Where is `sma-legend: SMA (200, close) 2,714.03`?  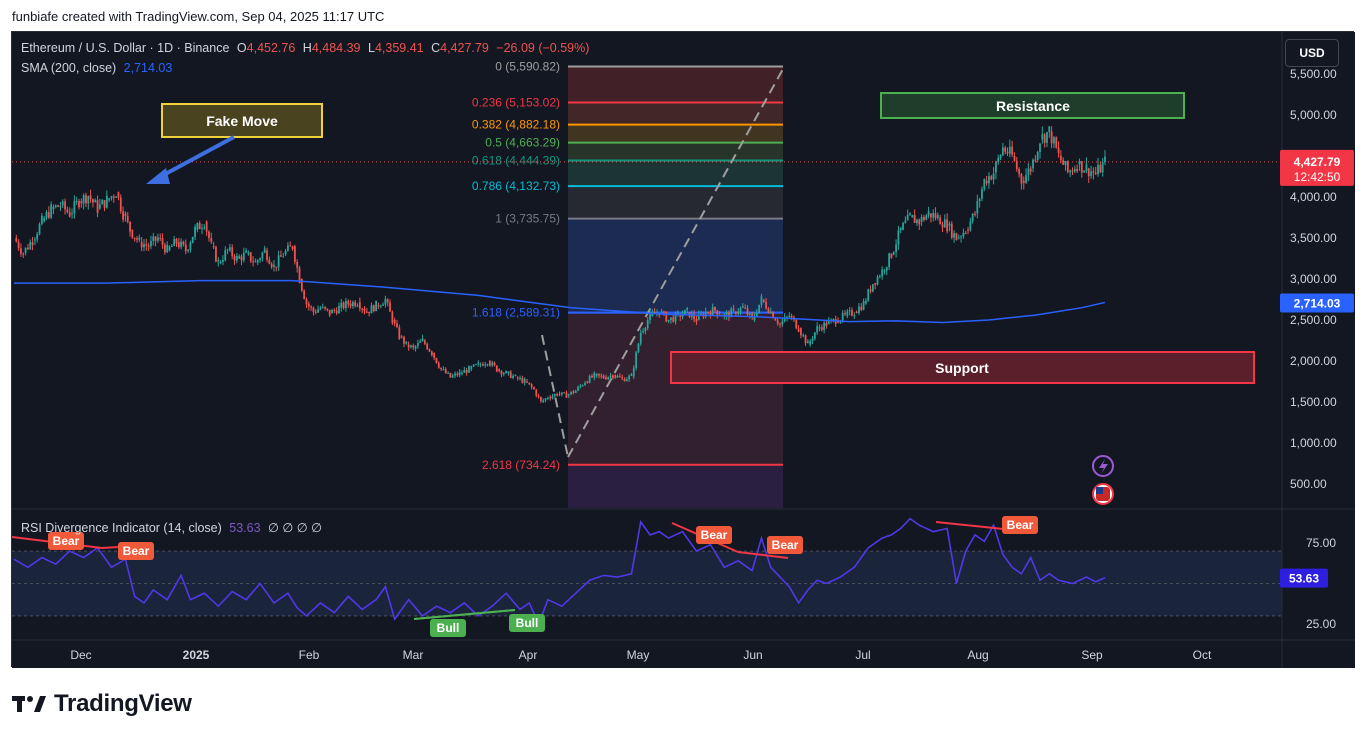
sma-legend: SMA (200, close) 2,714.03 is located at coordinates (98, 68).